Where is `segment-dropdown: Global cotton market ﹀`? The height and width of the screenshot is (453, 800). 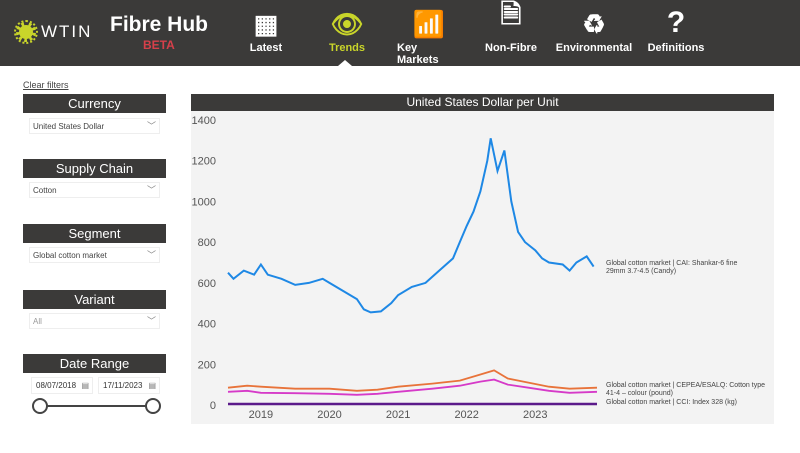 segment-dropdown: Global cotton market ﹀ is located at coordinates (94, 255).